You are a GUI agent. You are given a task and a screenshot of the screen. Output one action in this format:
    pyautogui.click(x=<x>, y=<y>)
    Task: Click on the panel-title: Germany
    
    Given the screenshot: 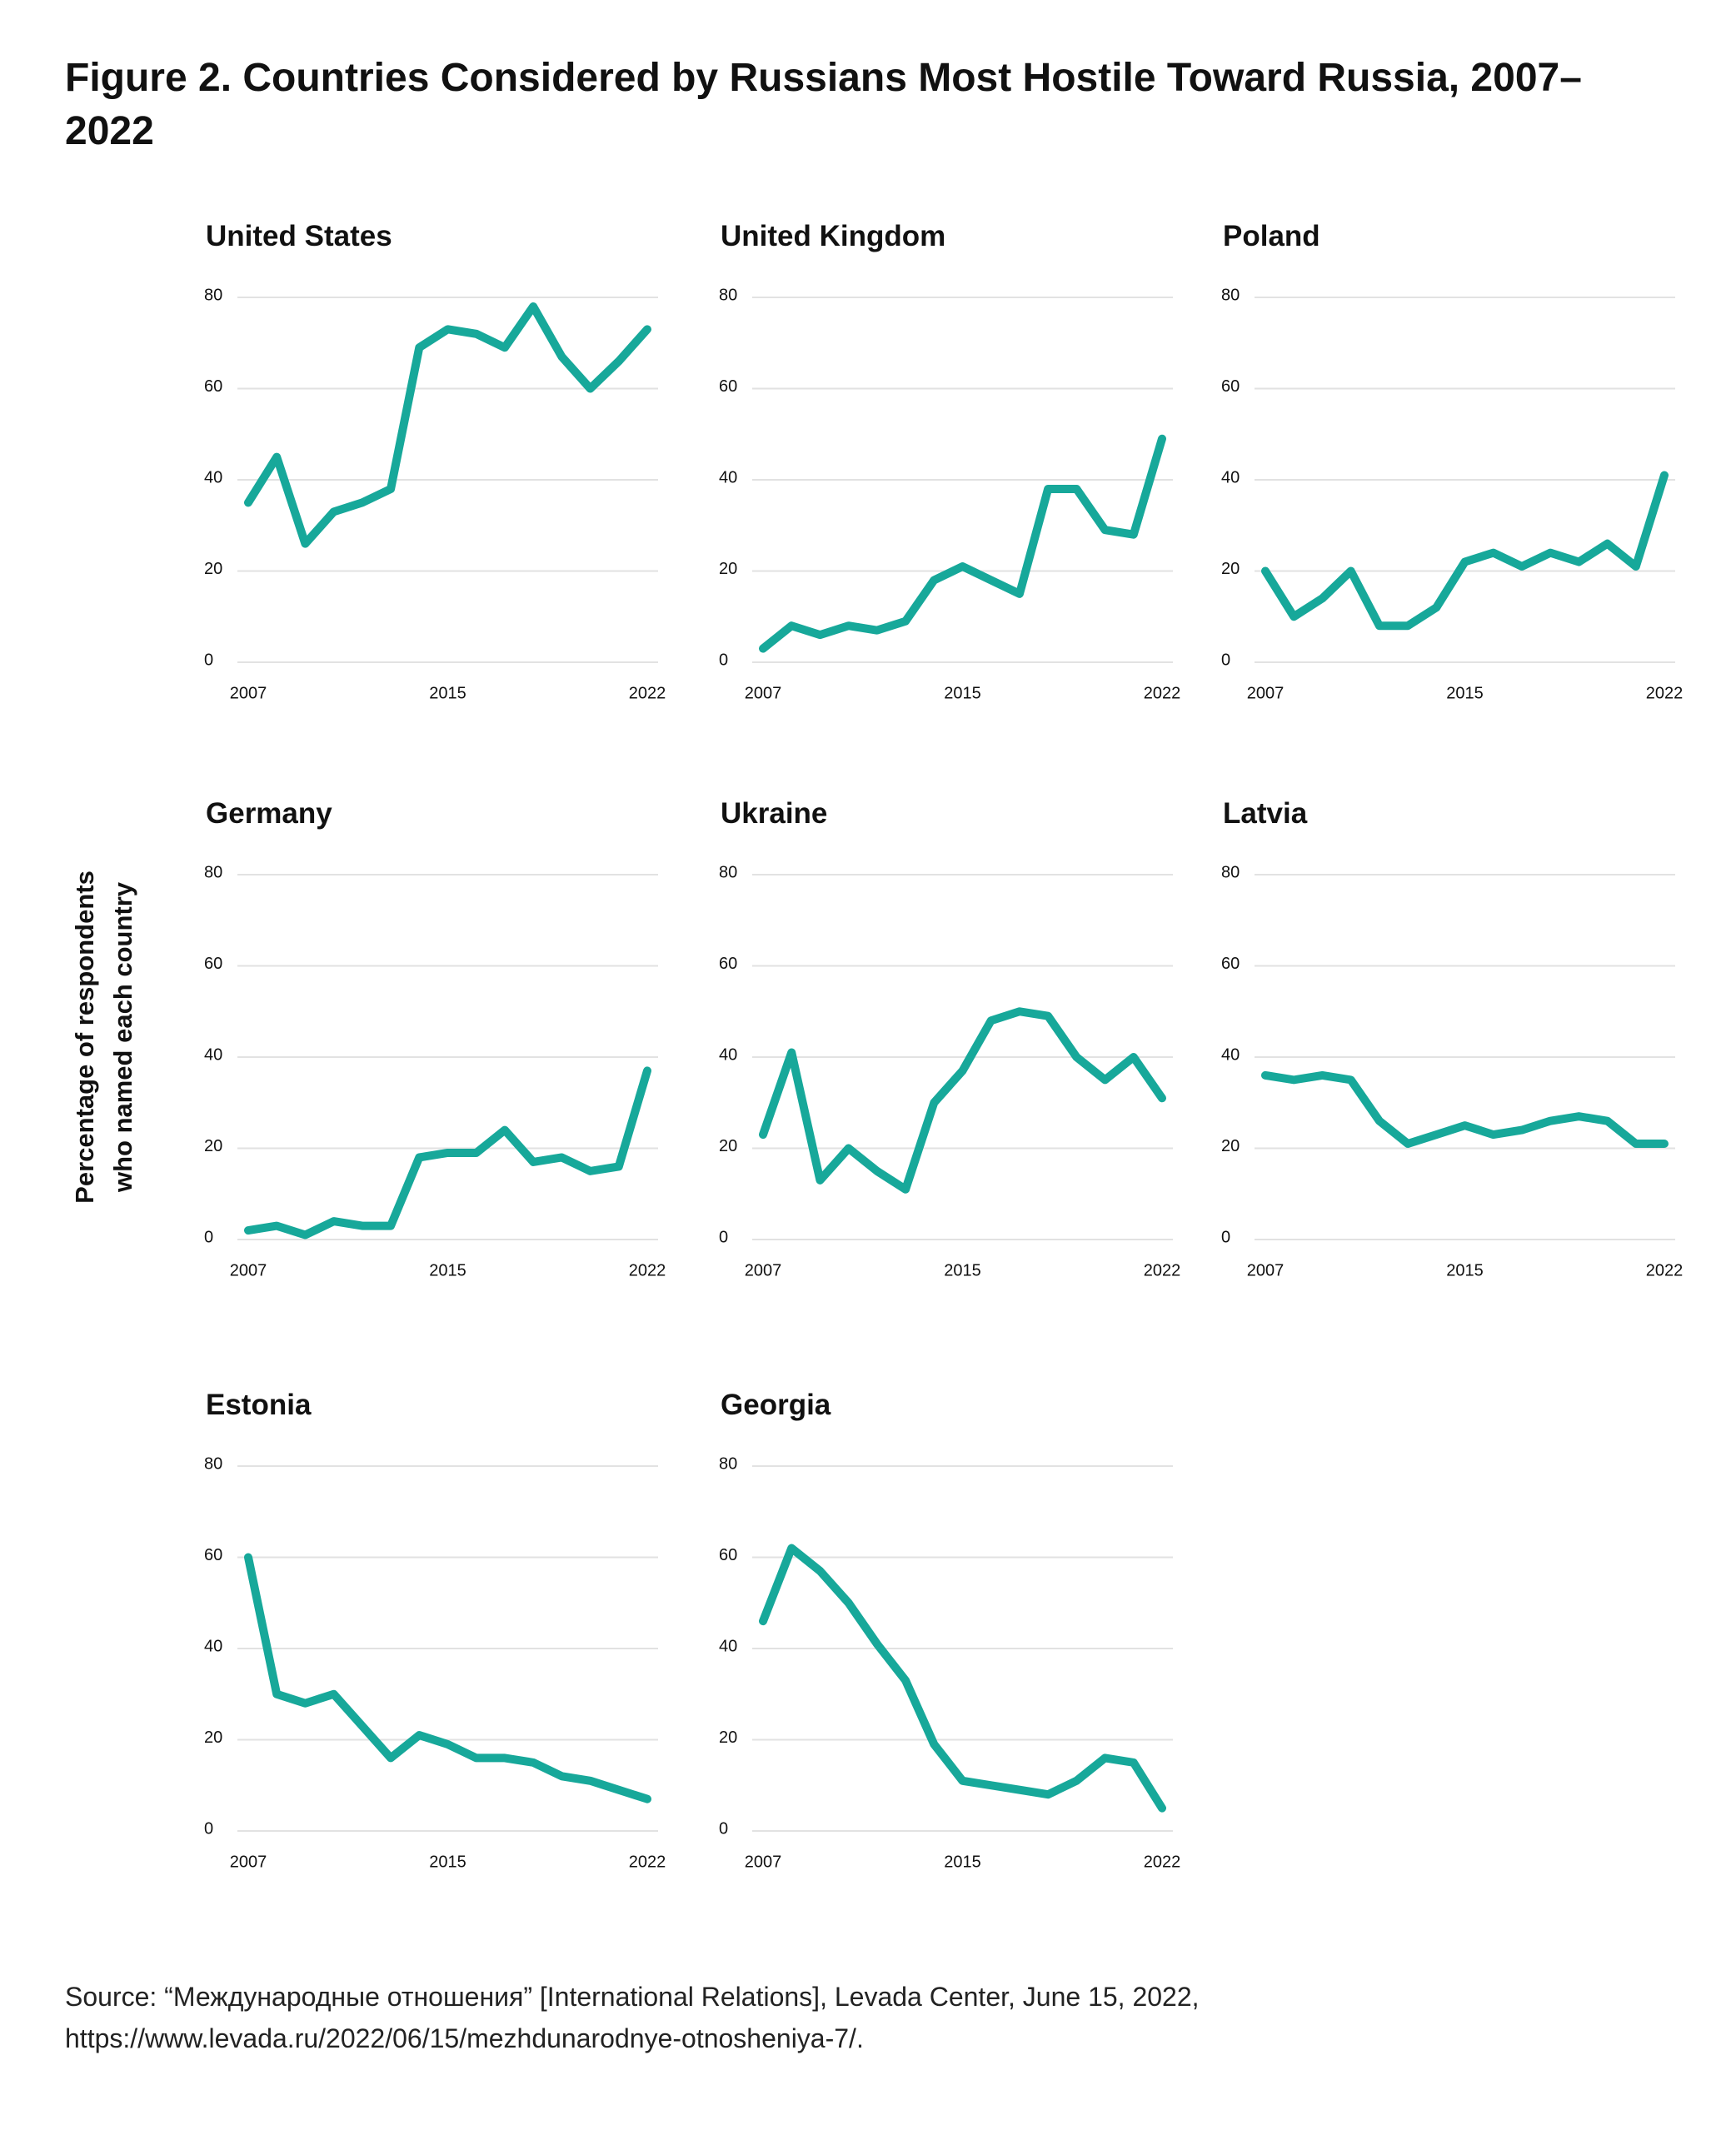 What is the action you would take?
    pyautogui.click(x=269, y=813)
    